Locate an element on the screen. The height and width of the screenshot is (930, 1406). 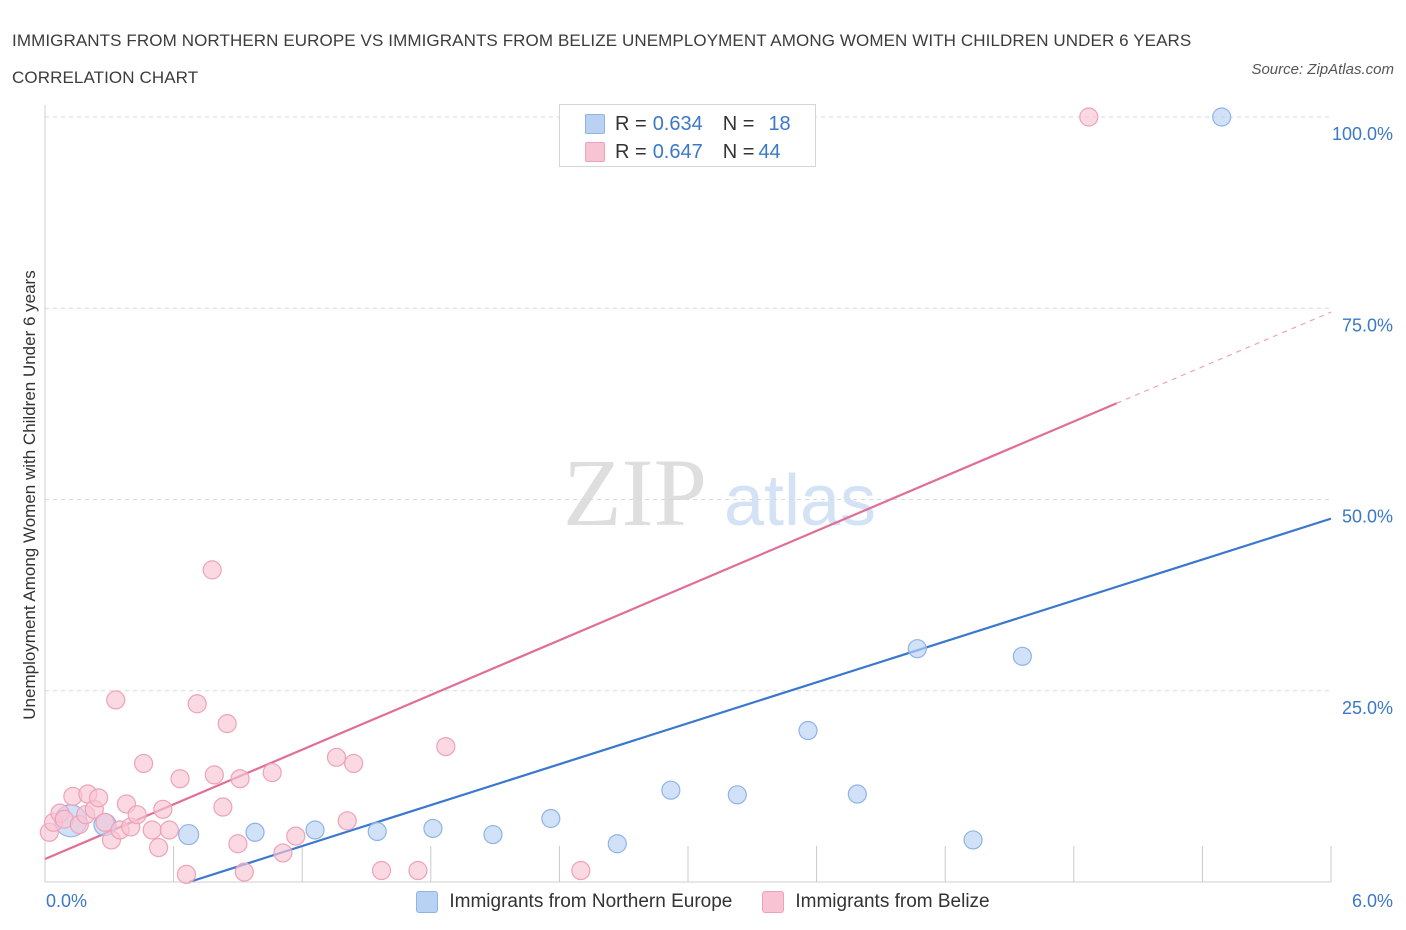
legend-n-value: 18 is located at coordinates (779, 123).